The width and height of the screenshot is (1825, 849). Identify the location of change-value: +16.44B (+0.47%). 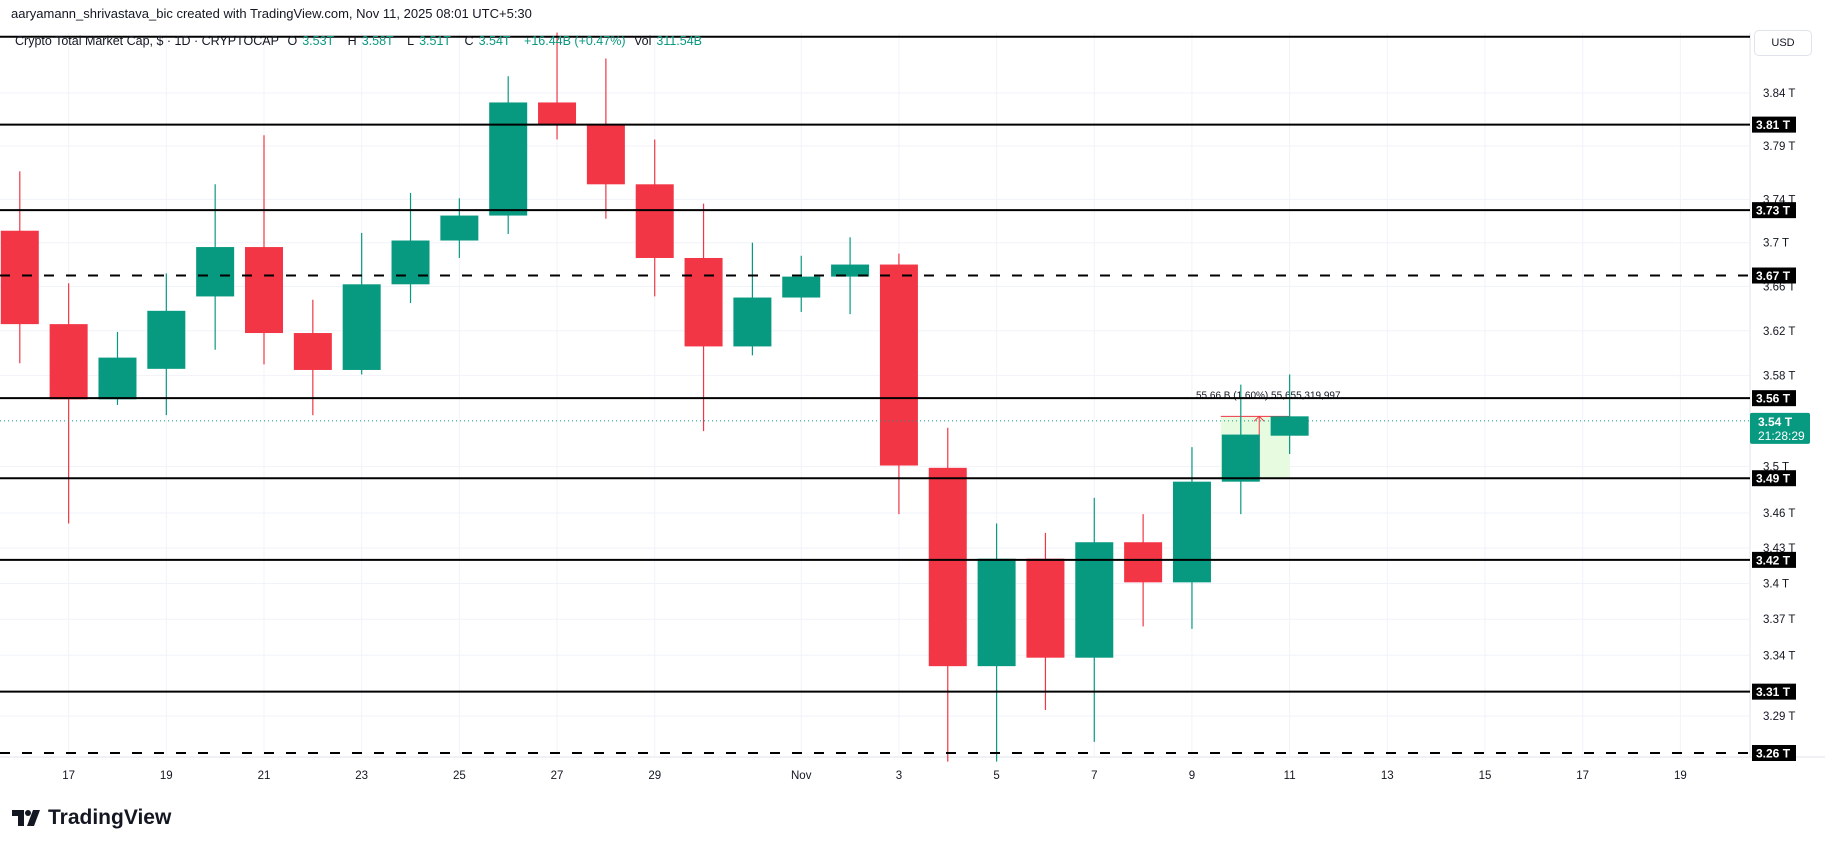
(575, 41).